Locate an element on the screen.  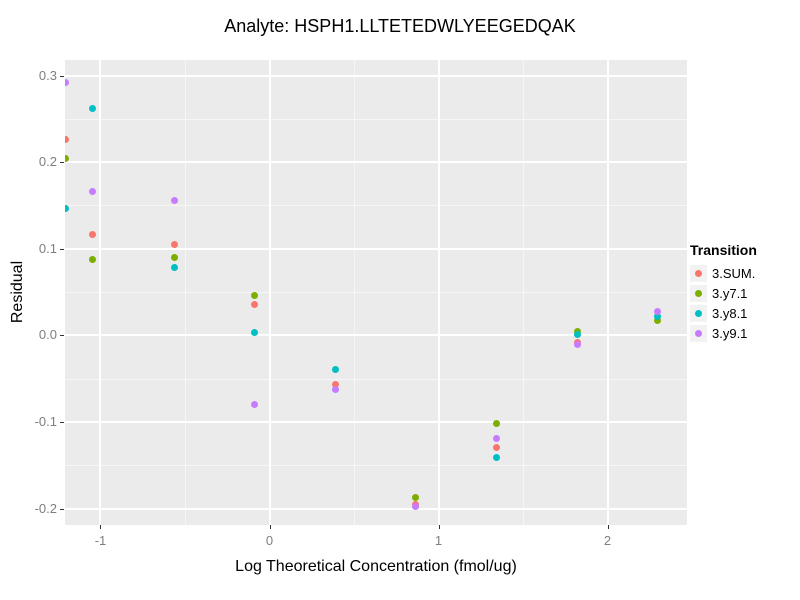
legend-item-label: 3.y7.1 is located at coordinates (730, 293).